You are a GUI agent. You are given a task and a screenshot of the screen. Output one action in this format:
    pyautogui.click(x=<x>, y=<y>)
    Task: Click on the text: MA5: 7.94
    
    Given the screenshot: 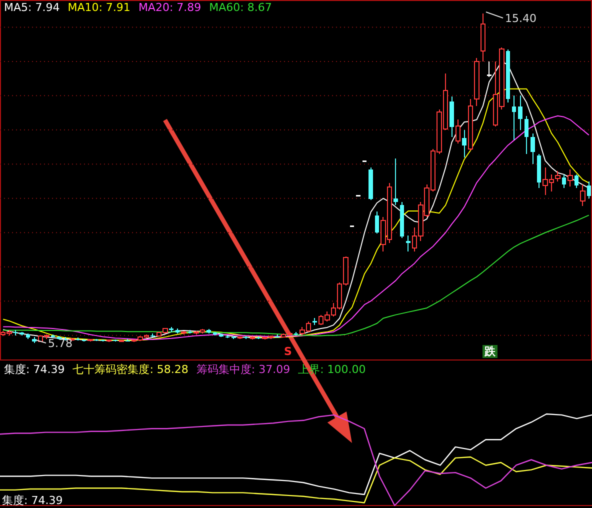 What is the action you would take?
    pyautogui.click(x=32, y=7)
    